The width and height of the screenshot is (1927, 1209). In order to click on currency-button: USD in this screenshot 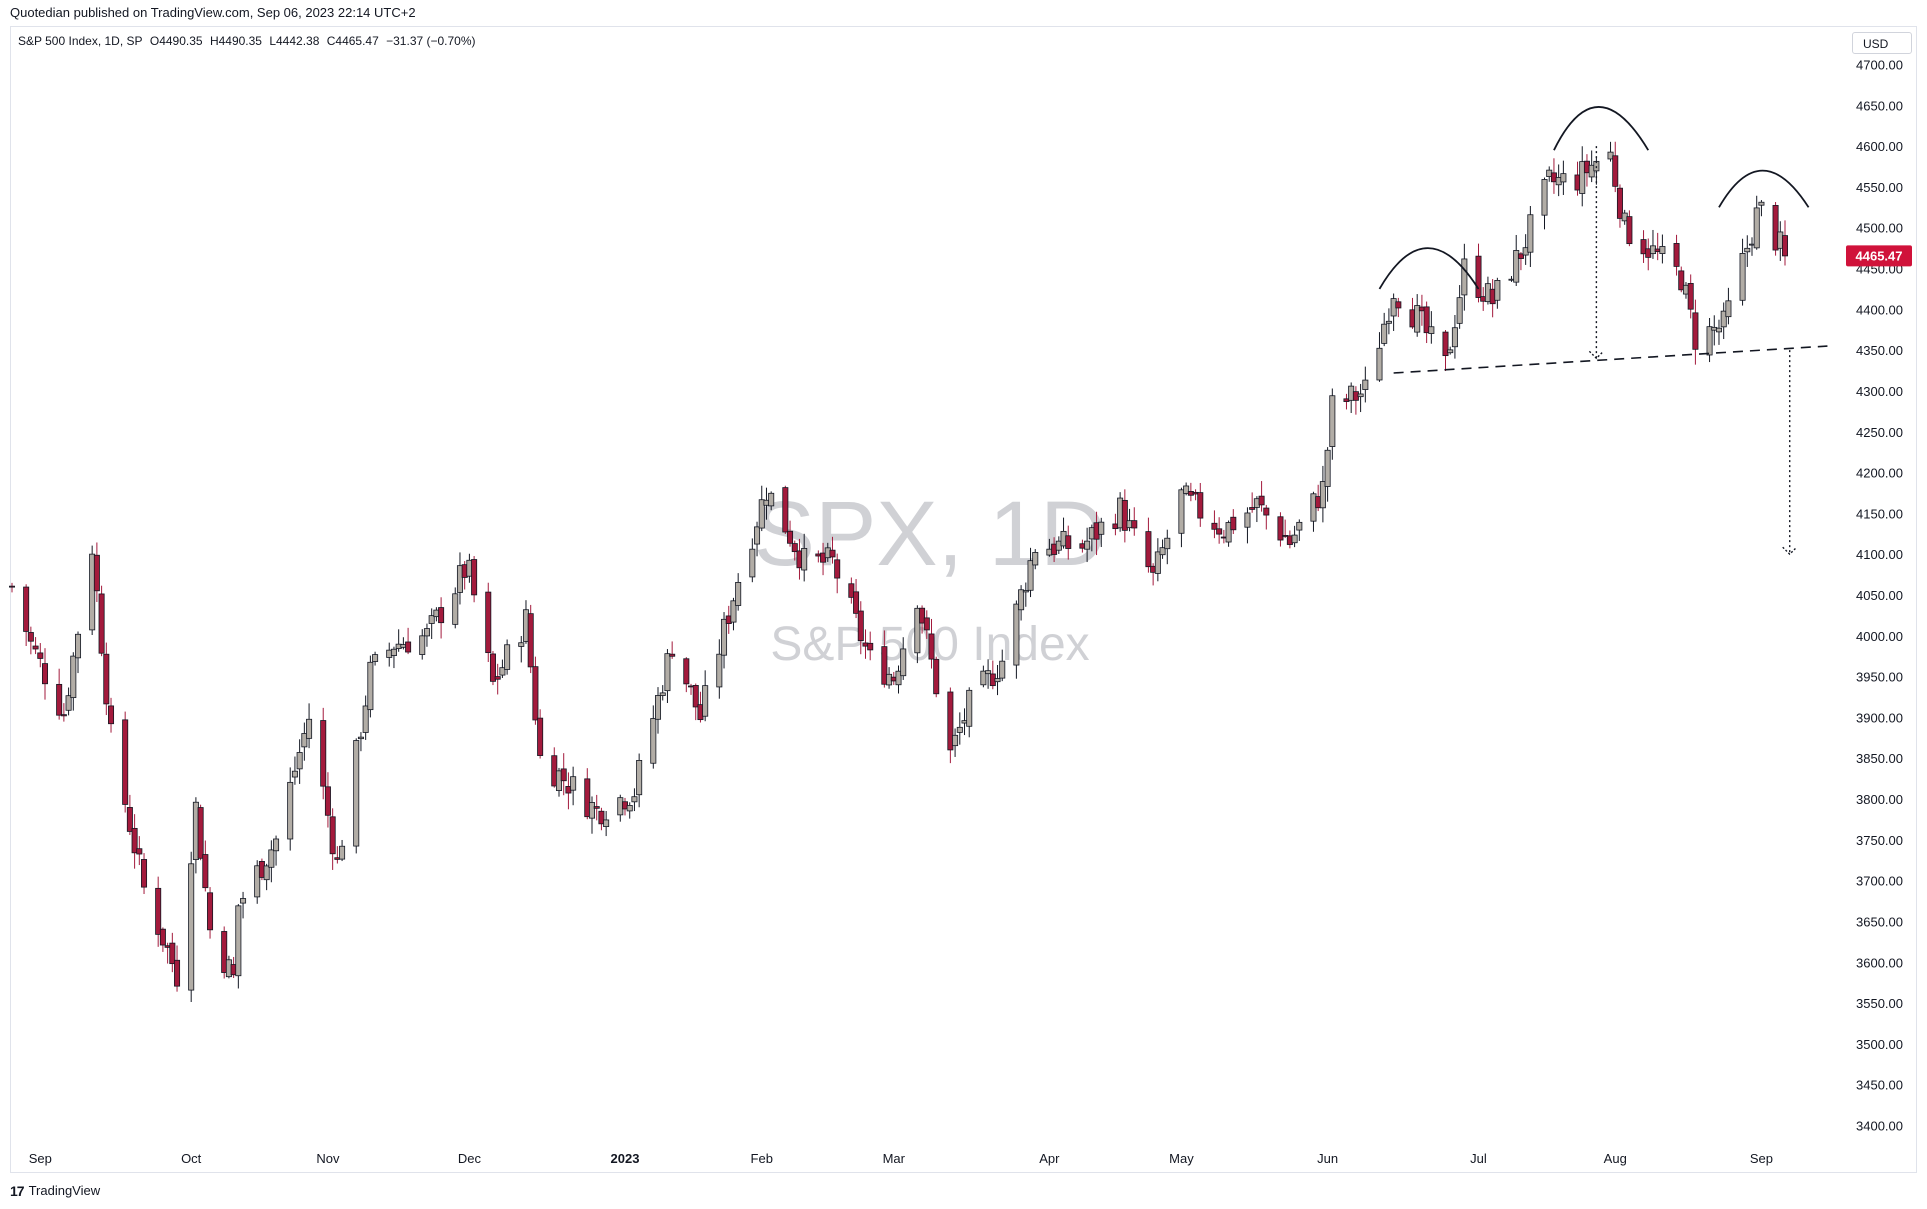, I will do `click(1882, 43)`.